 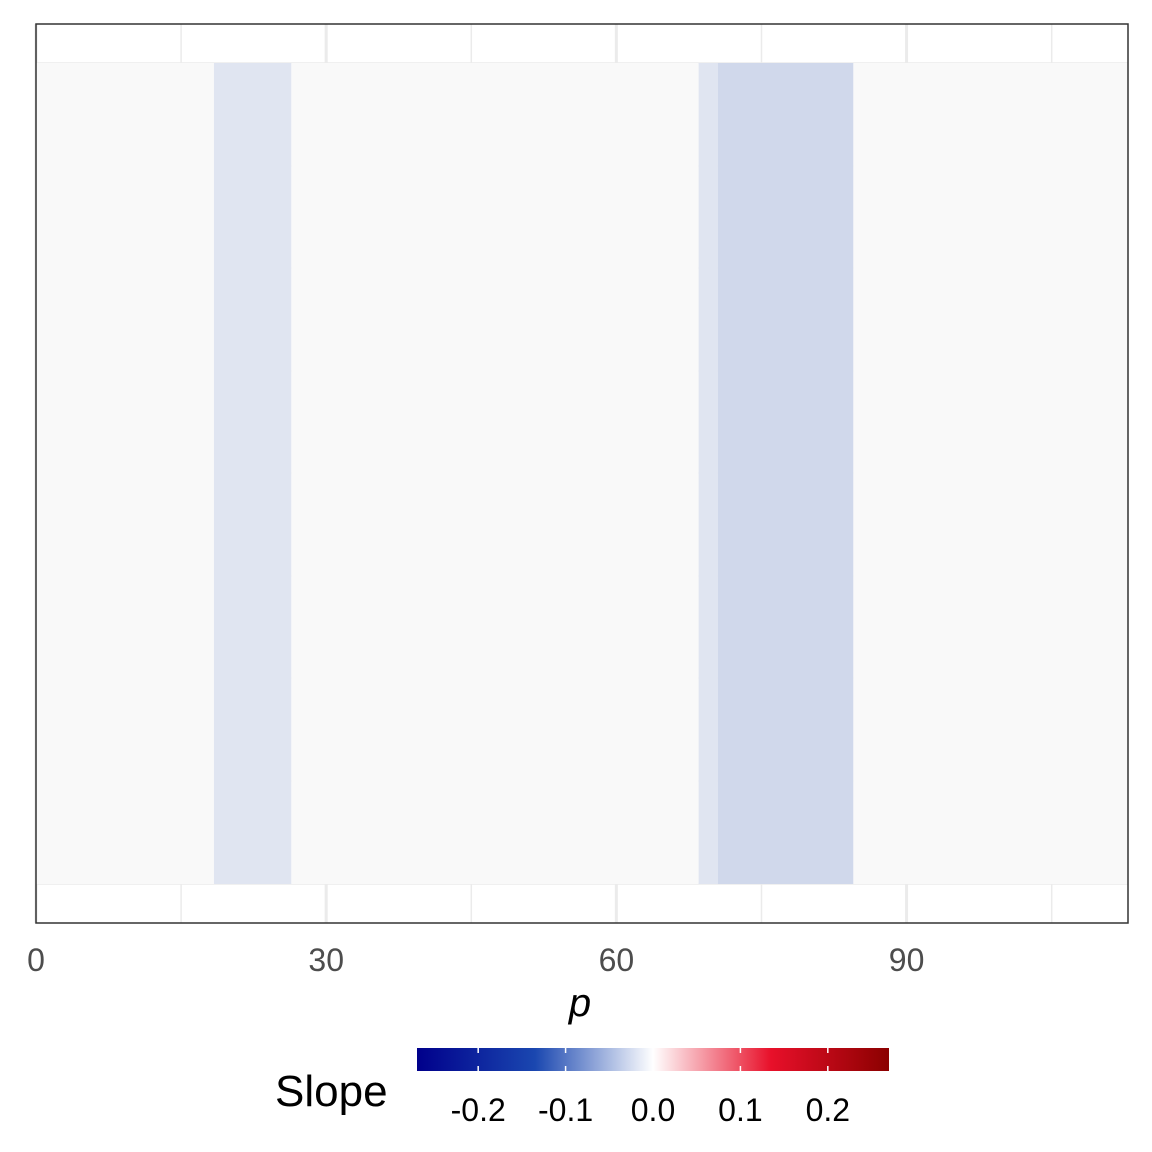 I want to click on x-axis-title: p, so click(x=579, y=1003).